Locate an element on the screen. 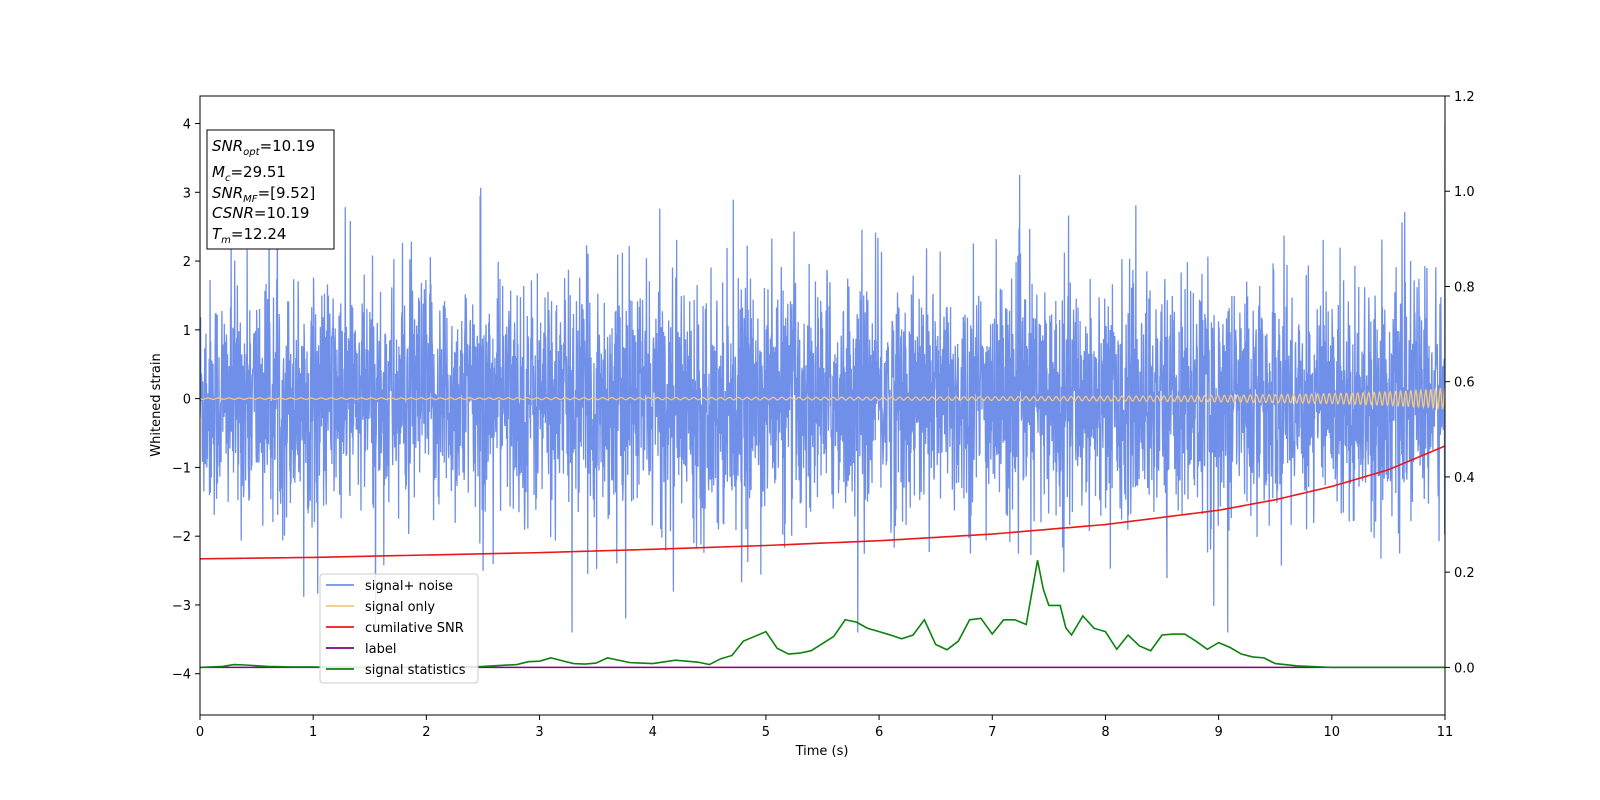  x-tick-label: 9 is located at coordinates (1218, 732).